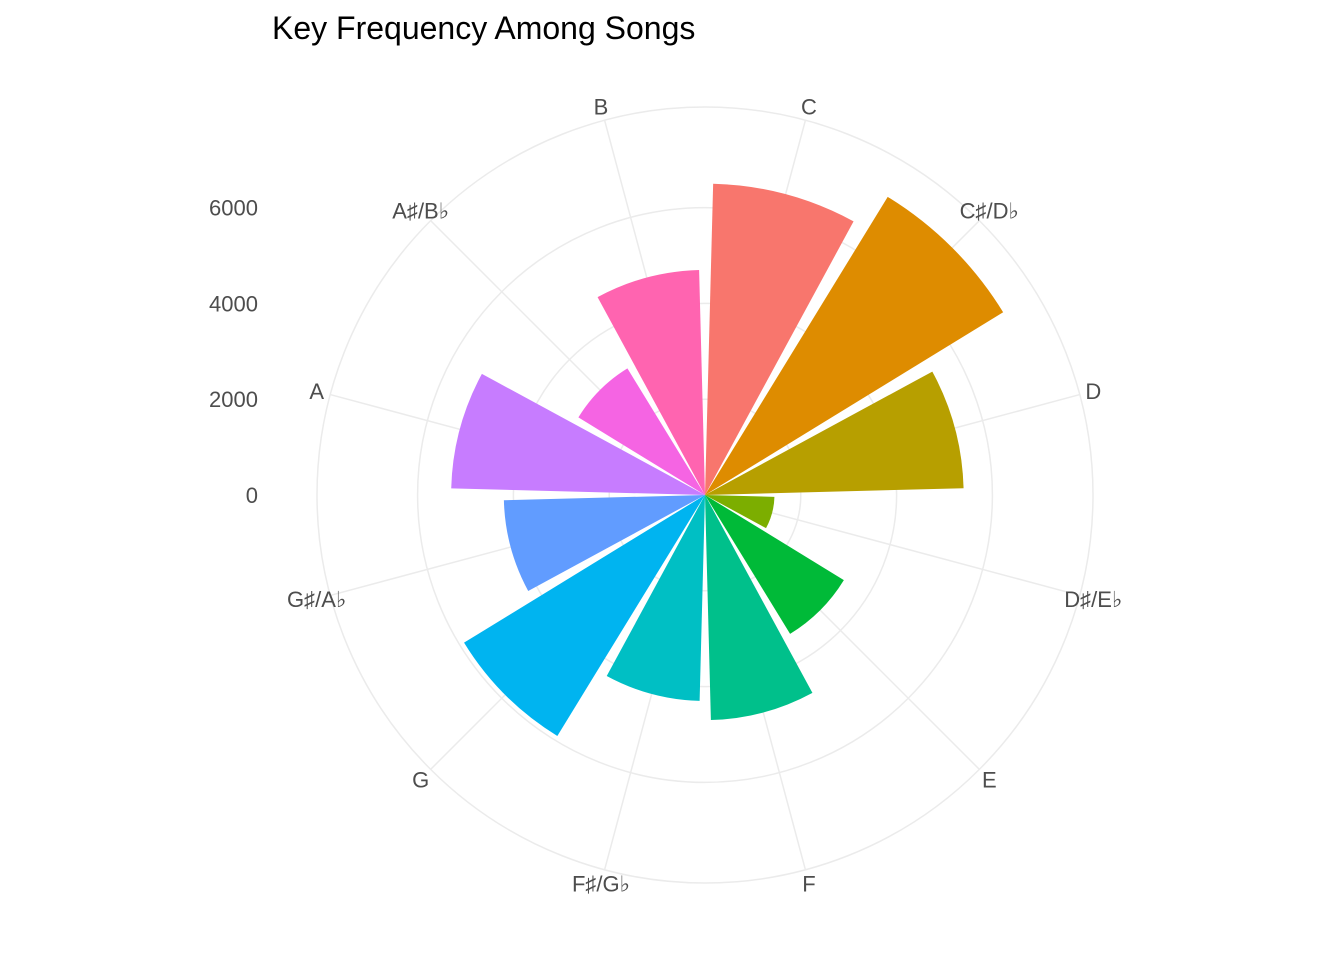 Image resolution: width=1344 pixels, height=960 pixels. What do you see at coordinates (1093, 391) in the screenshot?
I see `category-label-2: D` at bounding box center [1093, 391].